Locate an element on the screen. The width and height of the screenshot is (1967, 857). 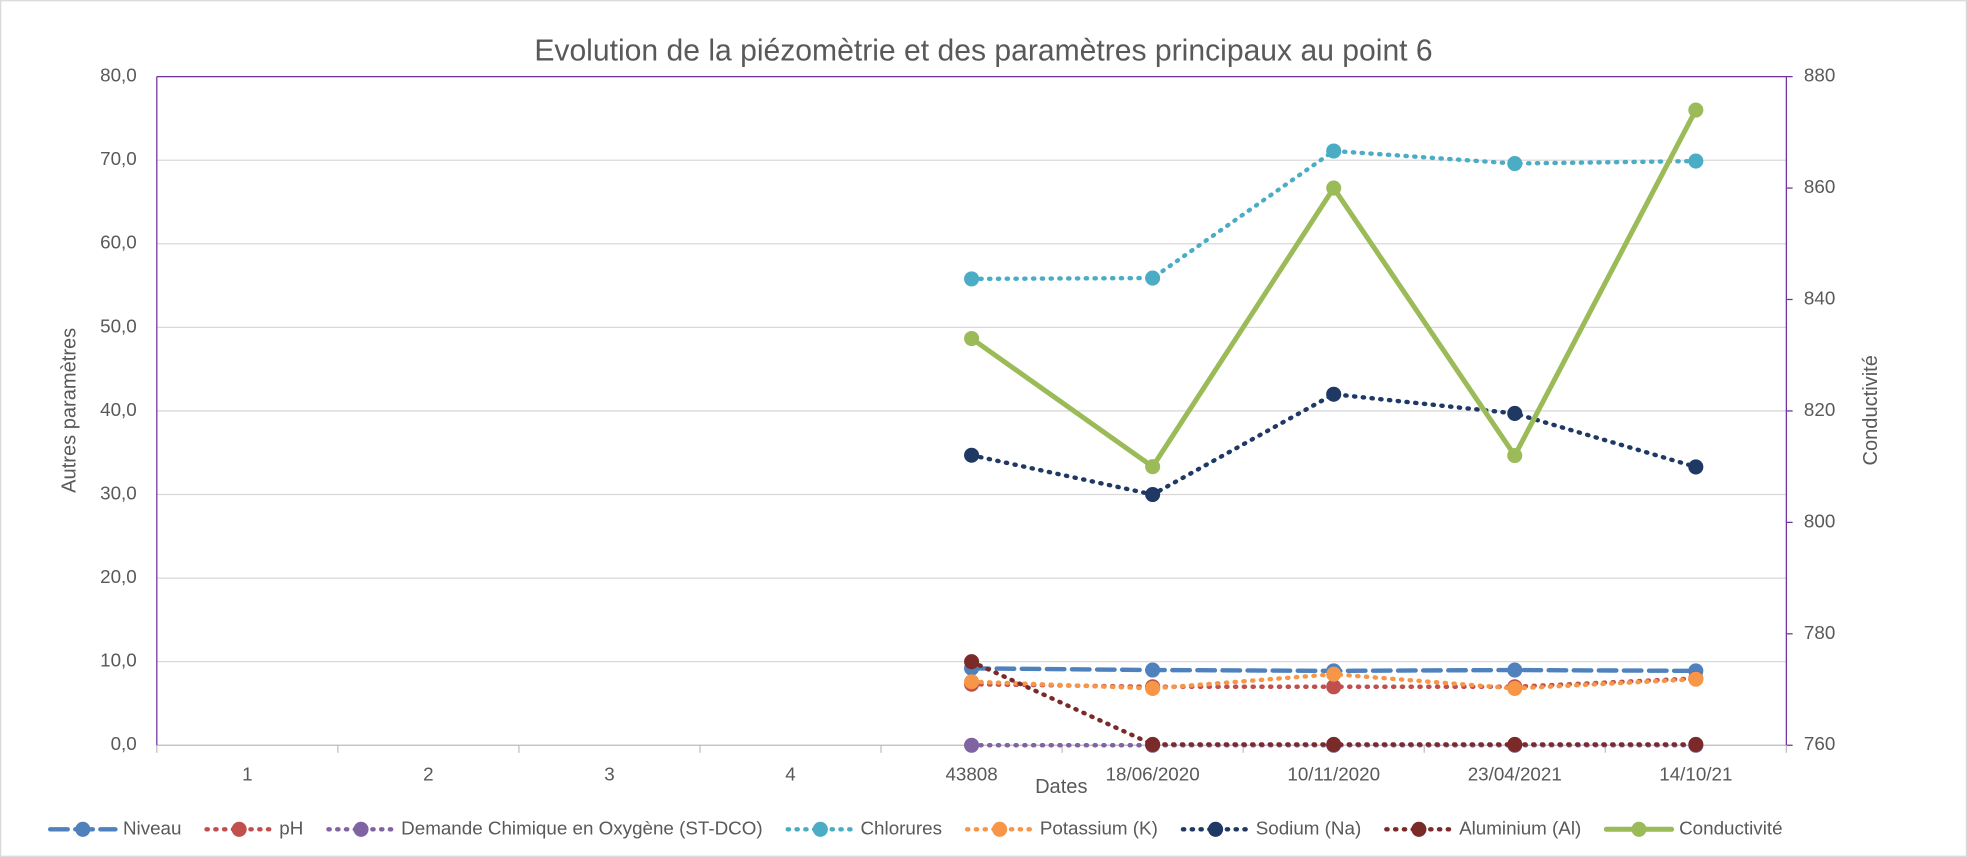
y-tick-label: 70,0 is located at coordinates (118, 158).